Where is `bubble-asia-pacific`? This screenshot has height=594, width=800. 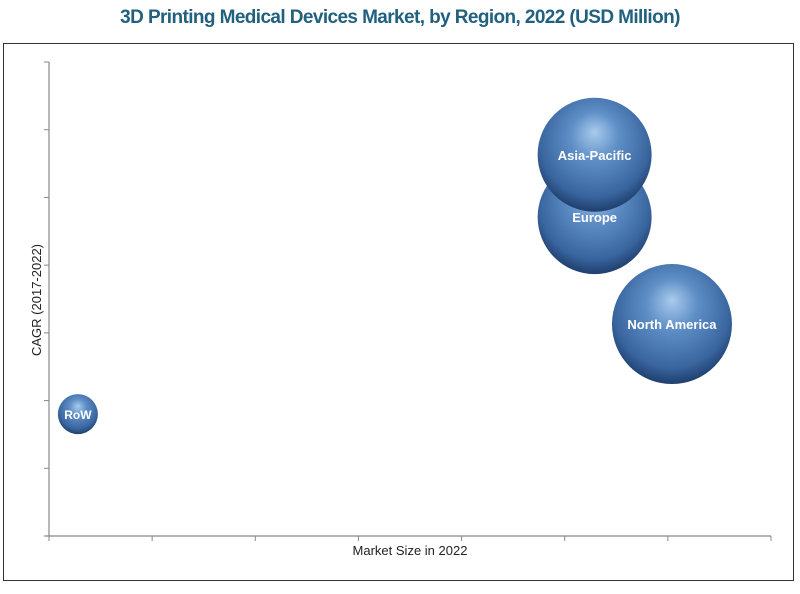 bubble-asia-pacific is located at coordinates (594, 154).